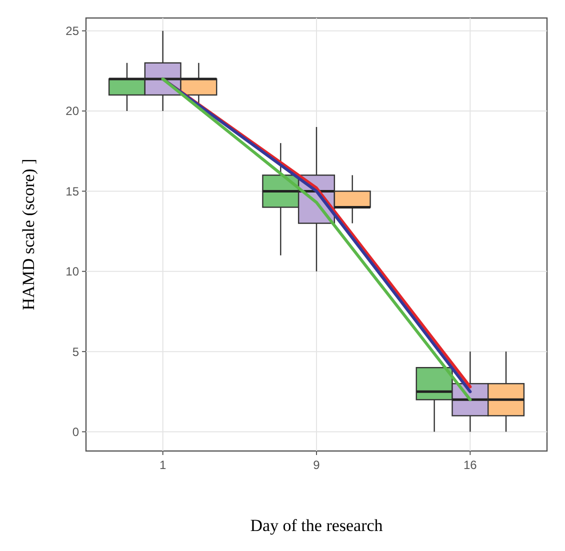  I want to click on y-tick-label: 10, so click(73, 271).